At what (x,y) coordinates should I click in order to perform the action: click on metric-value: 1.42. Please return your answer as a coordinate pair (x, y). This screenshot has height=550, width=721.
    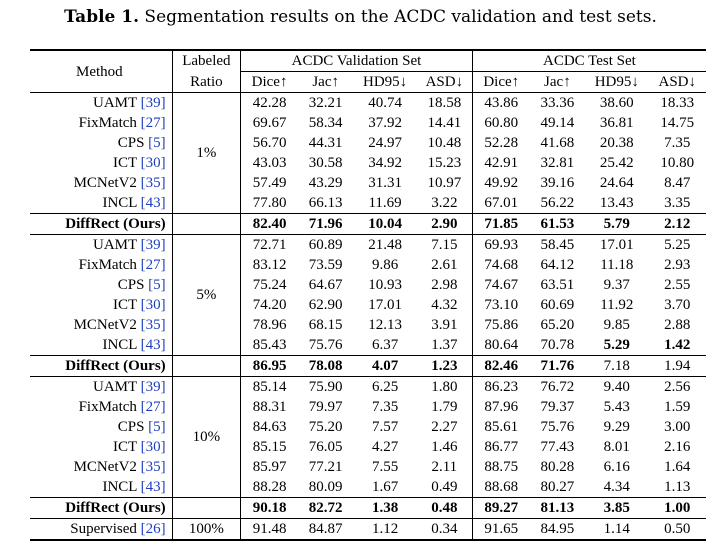
    Looking at the image, I should click on (677, 345).